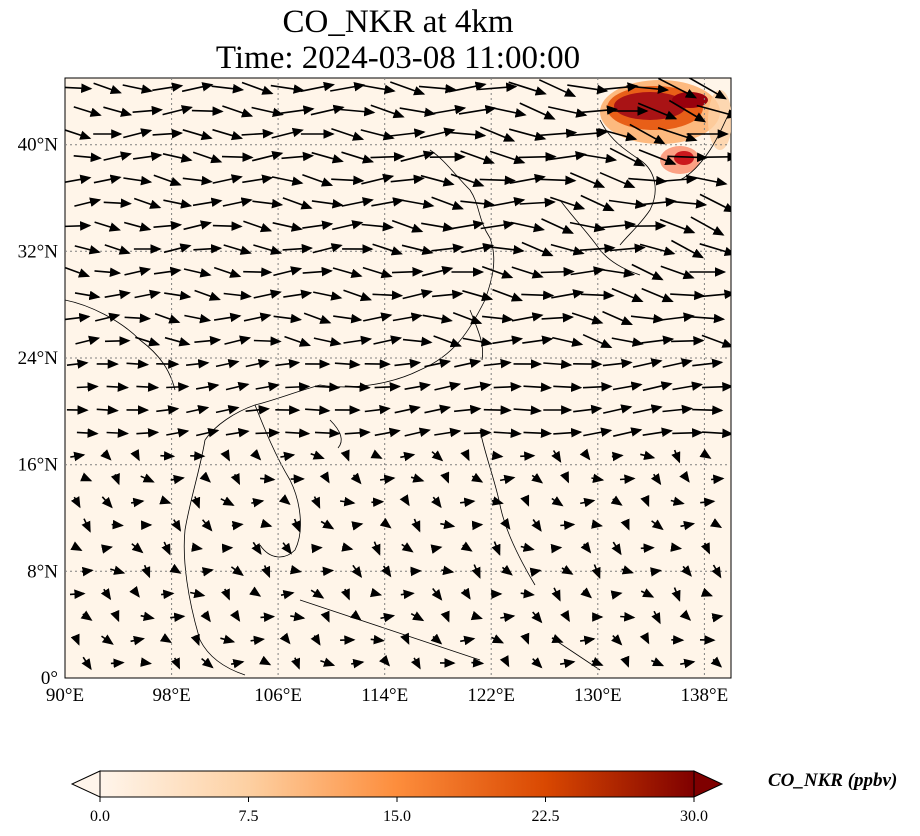  I want to click on lon-tick-label: 98°E, so click(171, 695).